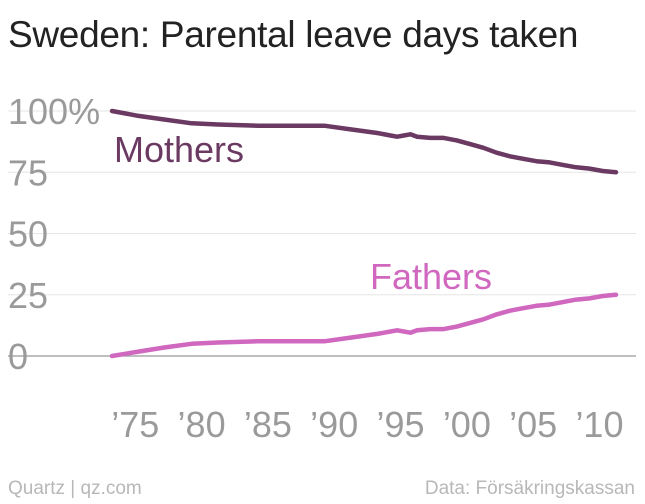 The image size is (645, 504). I want to click on y-tick-label-75: 75, so click(28, 172).